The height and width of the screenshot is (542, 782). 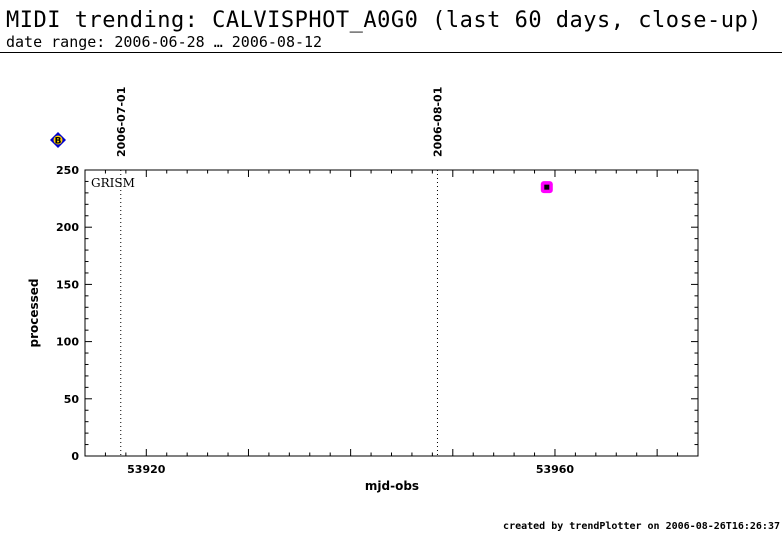 I want to click on legend-dot, so click(x=58, y=140).